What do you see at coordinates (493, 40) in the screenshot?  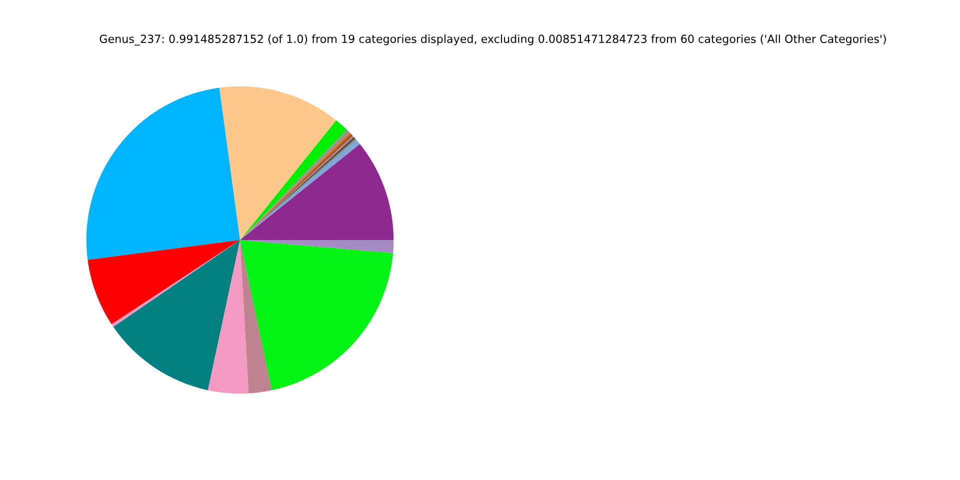 I see `text: Genus_237: 0.991485287152 (of 1.0) from 19 categories displayed, excluding 0.00851471284723 from 60 categories ('All Other Categories')` at bounding box center [493, 40].